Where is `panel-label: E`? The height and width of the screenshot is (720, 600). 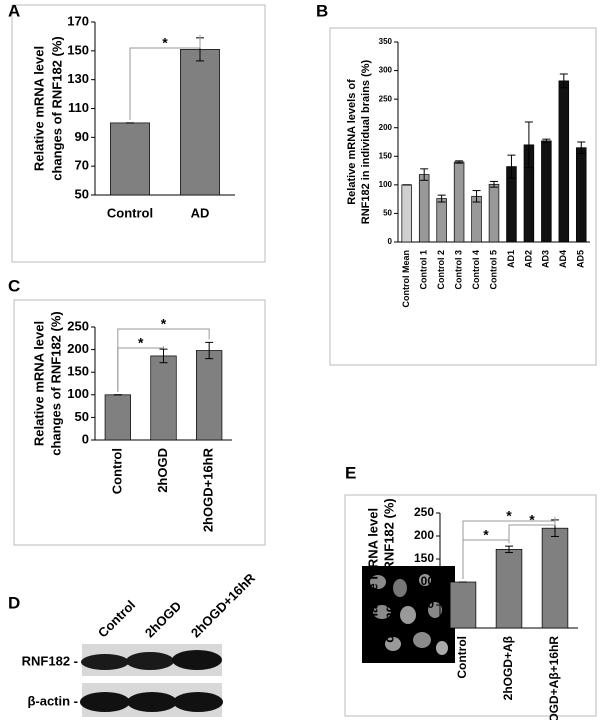 panel-label: E is located at coordinates (350, 472).